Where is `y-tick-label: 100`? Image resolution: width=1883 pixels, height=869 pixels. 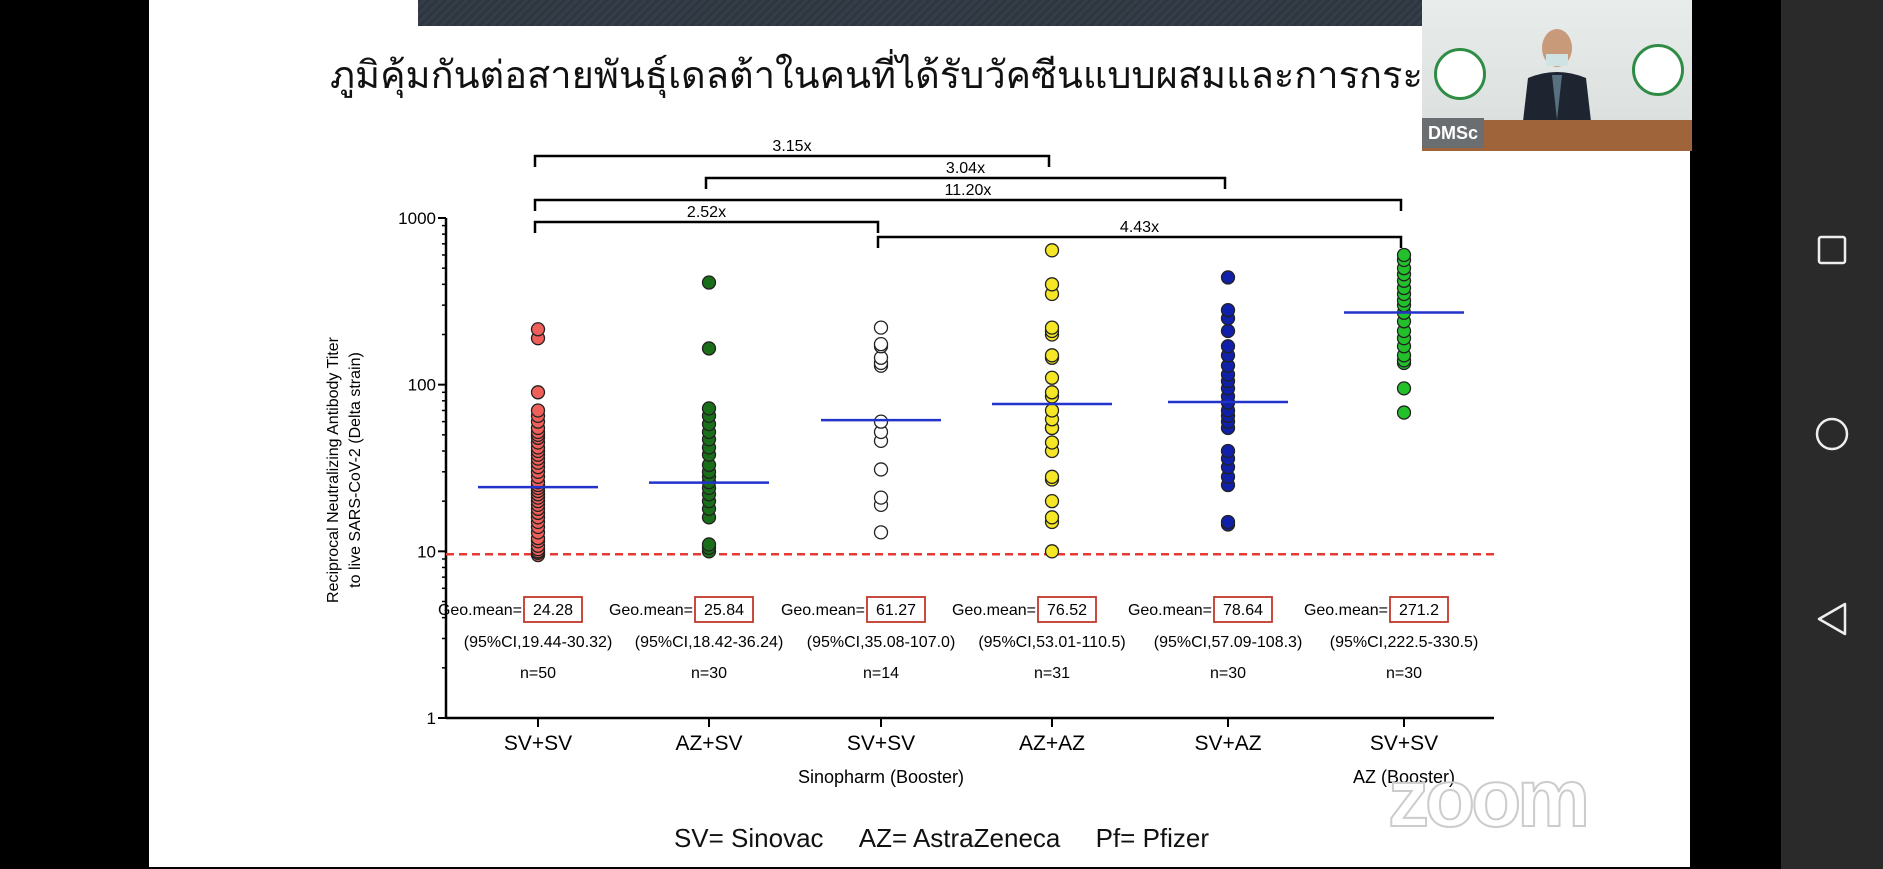 y-tick-label: 100 is located at coordinates (422, 385).